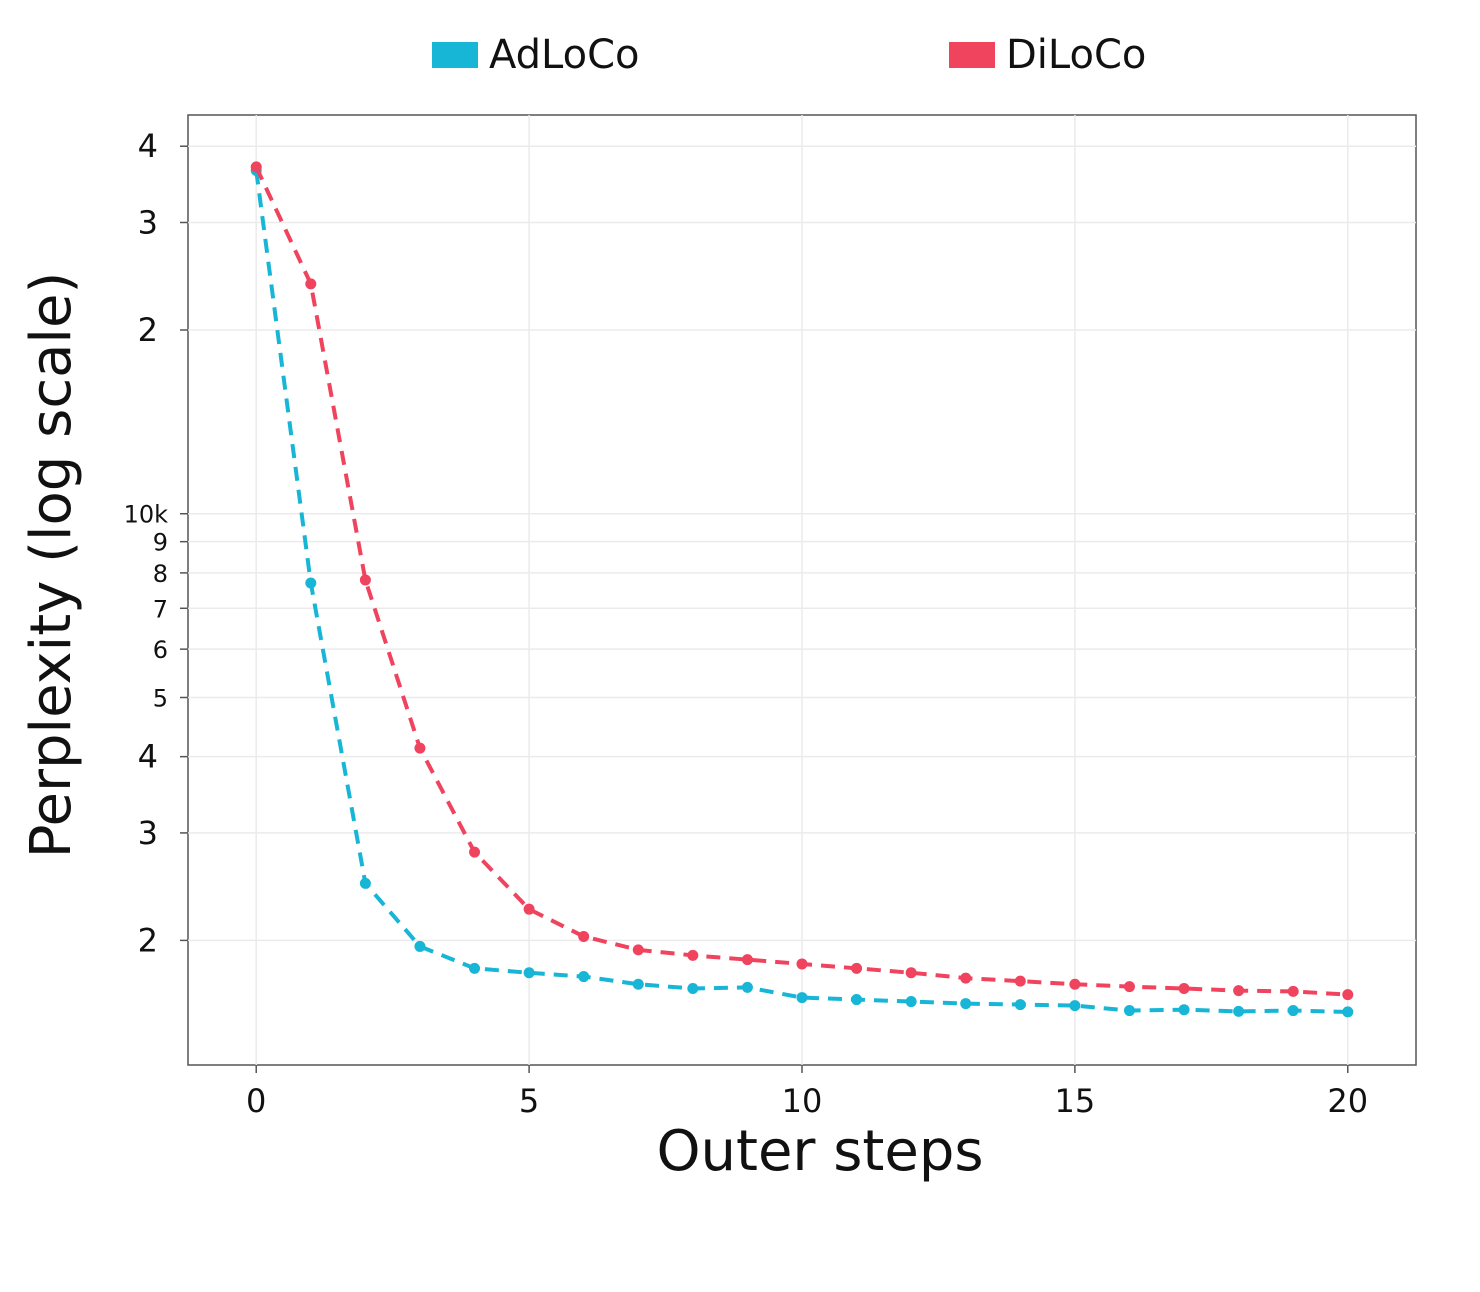 This screenshot has height=1292, width=1480. Describe the element at coordinates (1076, 55) in the screenshot. I see `legend-label: DiLoCo` at that location.